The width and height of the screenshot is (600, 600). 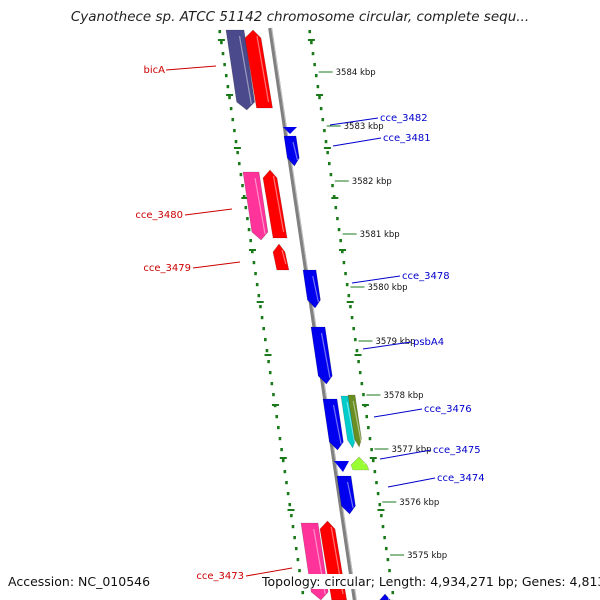 I want to click on accession-text: Accession: NC_010546, so click(x=79, y=581).